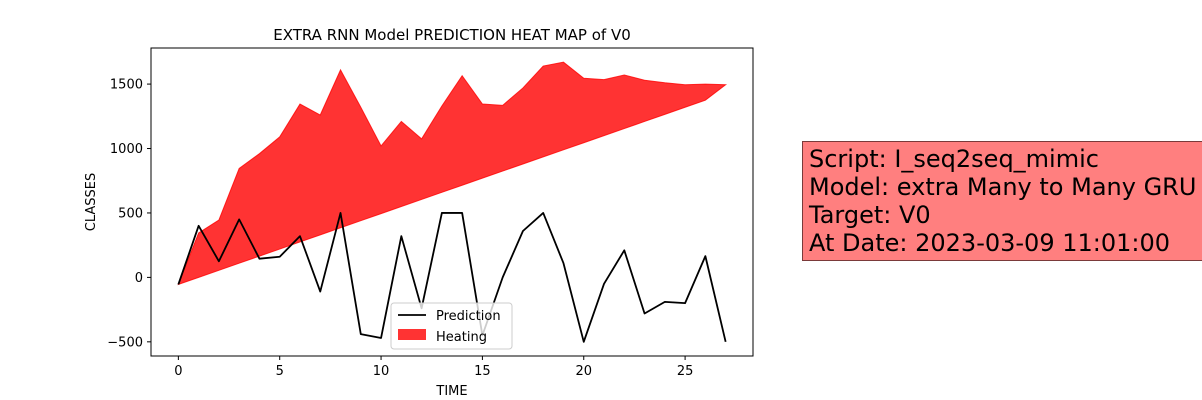 The image size is (1202, 400). I want to click on y-tick-label: 500, so click(130, 213).